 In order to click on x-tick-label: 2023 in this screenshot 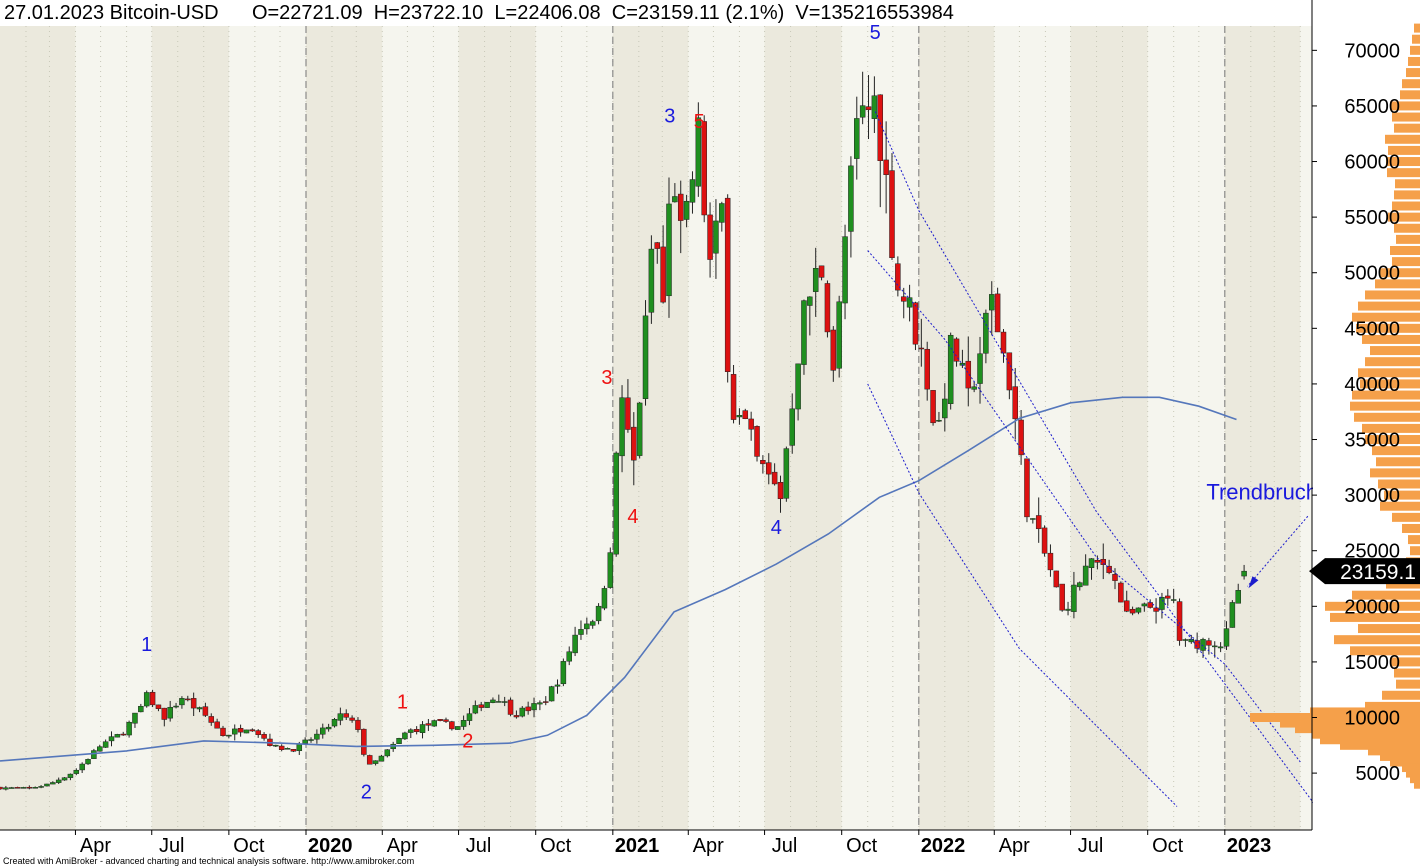, I will do `click(1249, 846)`.